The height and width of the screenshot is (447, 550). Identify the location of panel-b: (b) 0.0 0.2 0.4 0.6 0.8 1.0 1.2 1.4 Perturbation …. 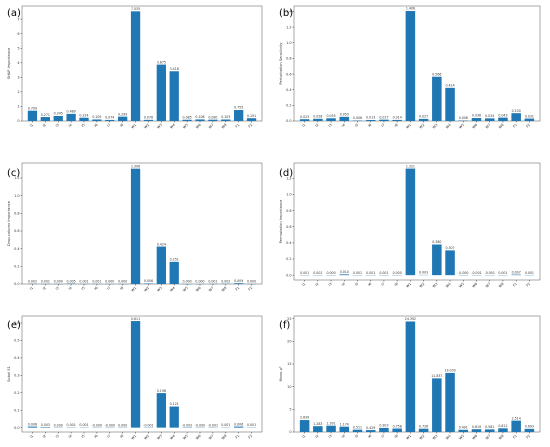
(410, 67).